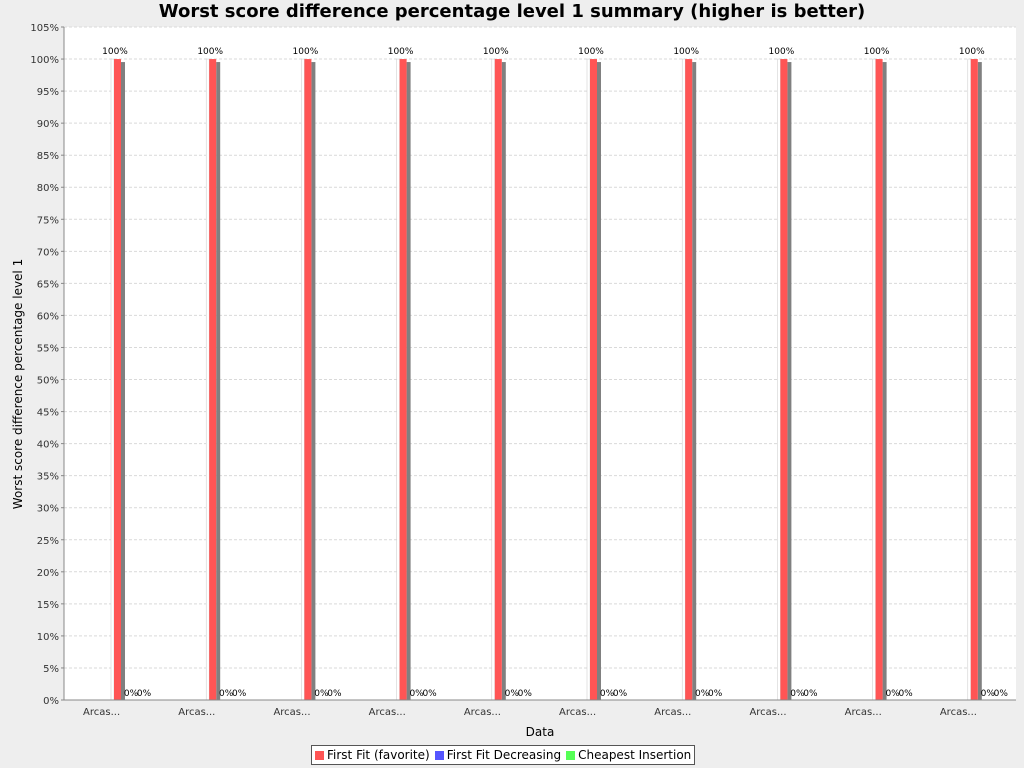  What do you see at coordinates (48, 637) in the screenshot?
I see `y-tick-label: 10%` at bounding box center [48, 637].